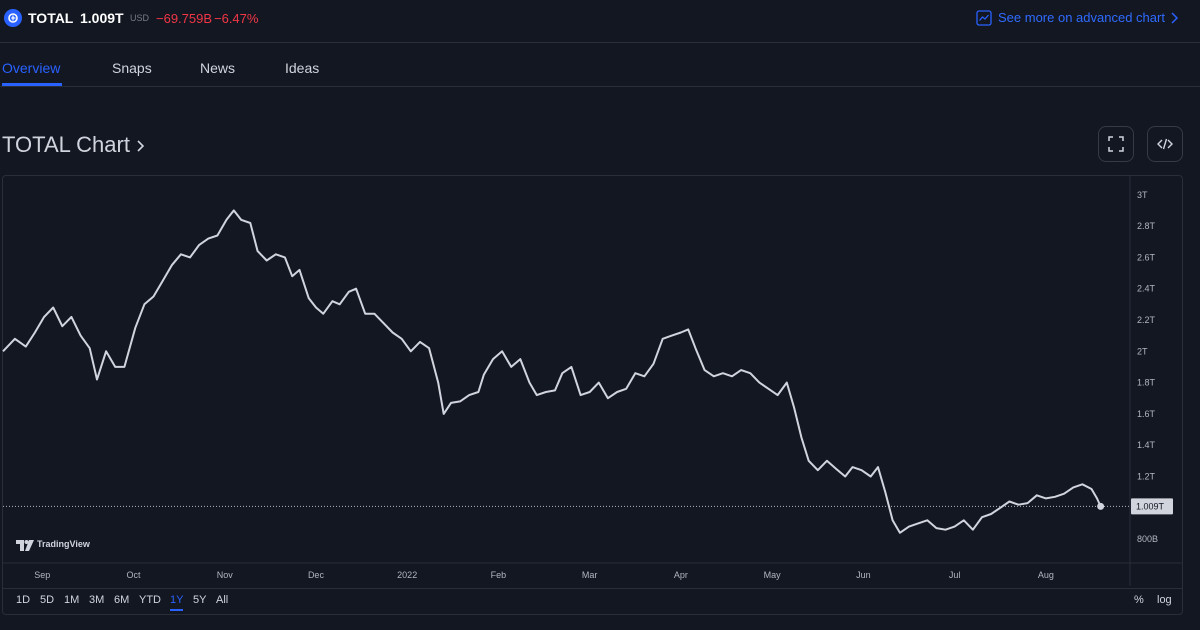  I want to click on x-tick-label: Nov, so click(225, 575).